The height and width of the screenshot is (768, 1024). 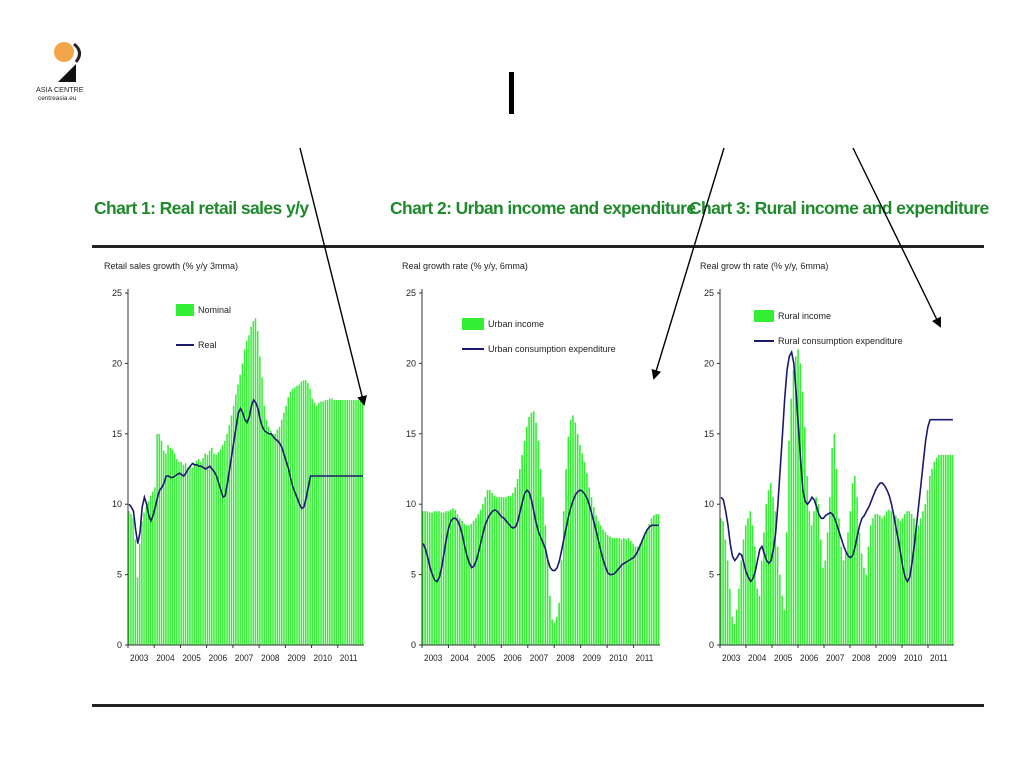 I want to click on unit-label: Real grow th rate (% y/y, 6mma), so click(x=764, y=266).